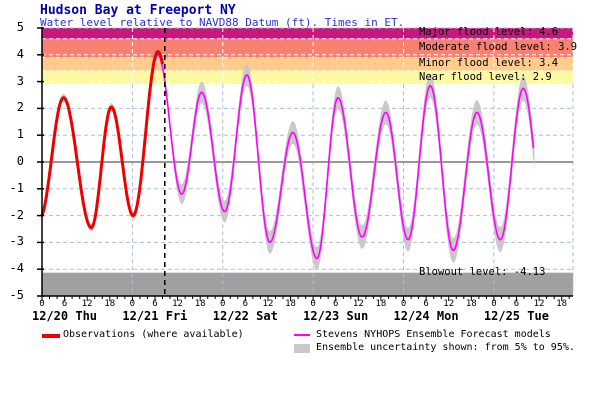 Image resolution: width=600 pixels, height=400 pixels. I want to click on date-label: 12/20 Thu, so click(65, 316).